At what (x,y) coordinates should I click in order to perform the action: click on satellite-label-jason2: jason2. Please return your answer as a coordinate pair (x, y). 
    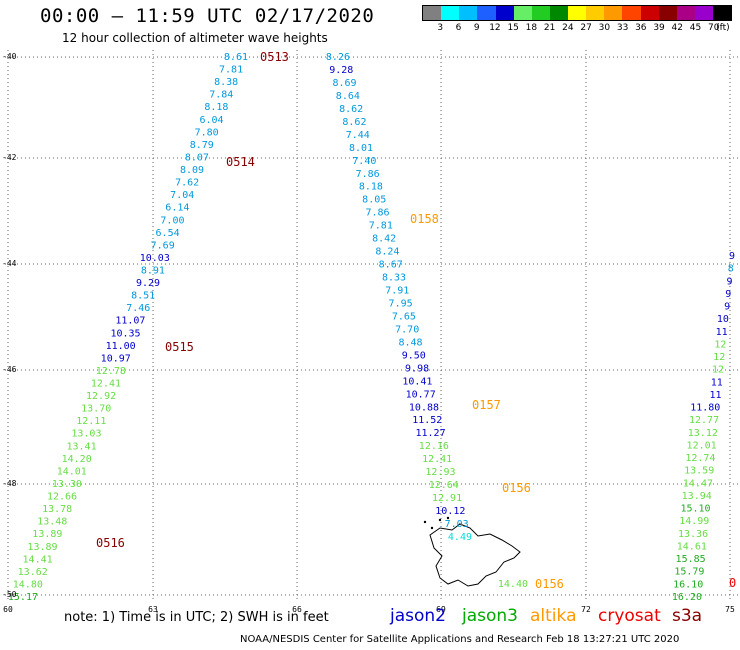
    Looking at the image, I should click on (418, 616).